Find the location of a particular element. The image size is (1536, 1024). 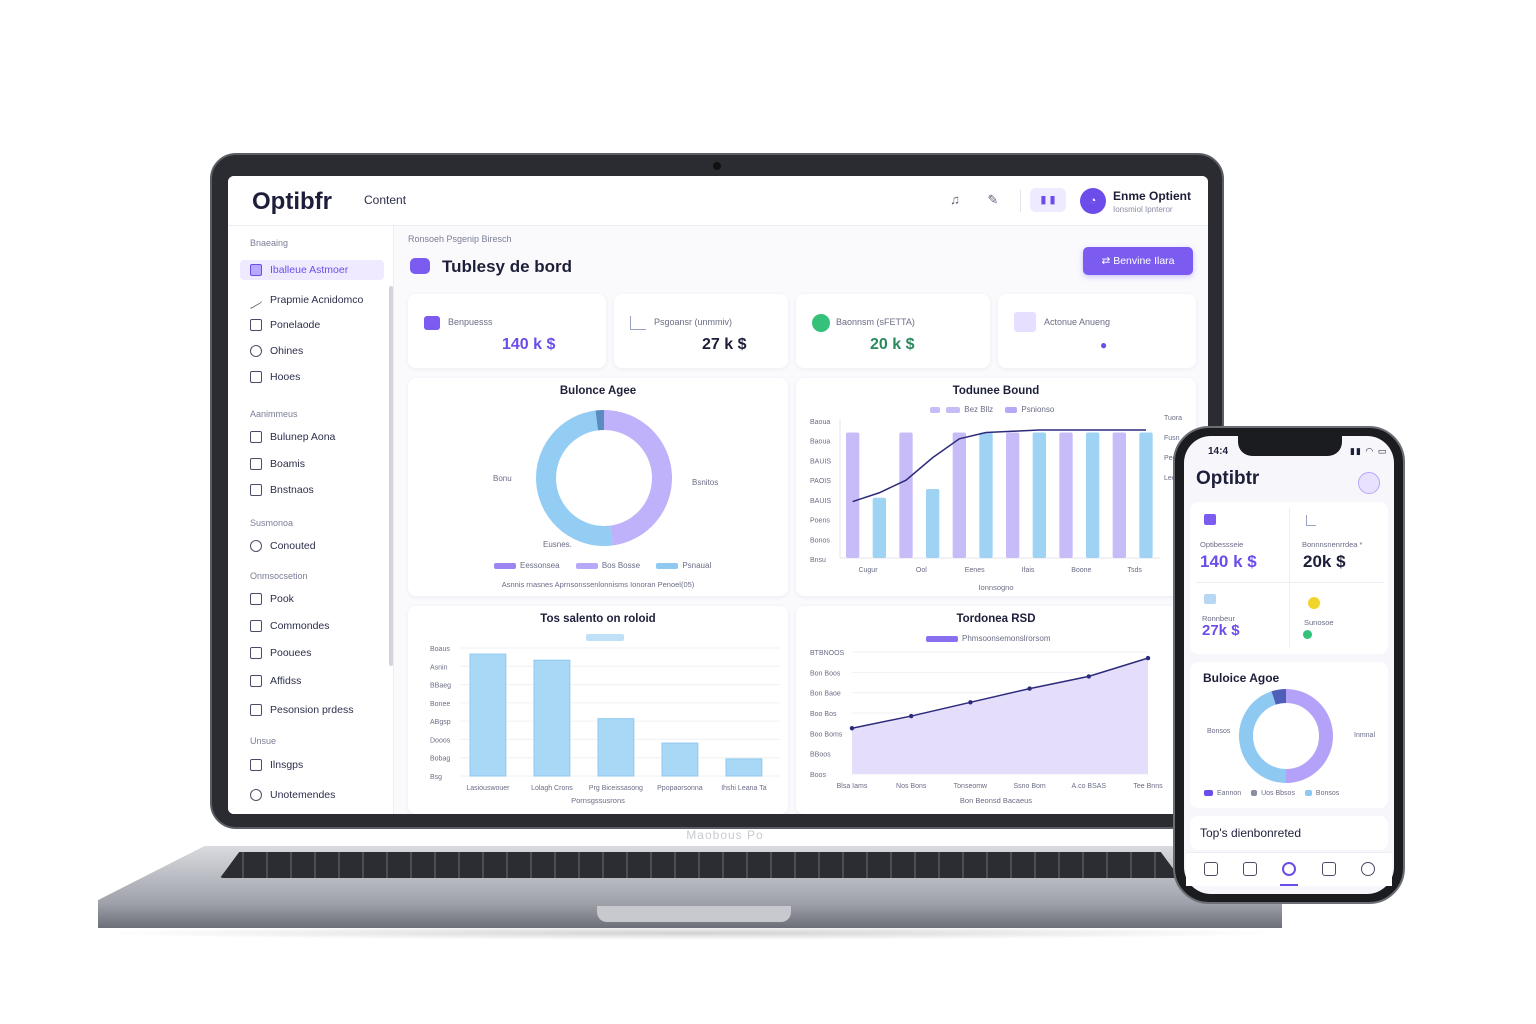

sidebar-section-title: Onmsocsetion is located at coordinates (279, 576).